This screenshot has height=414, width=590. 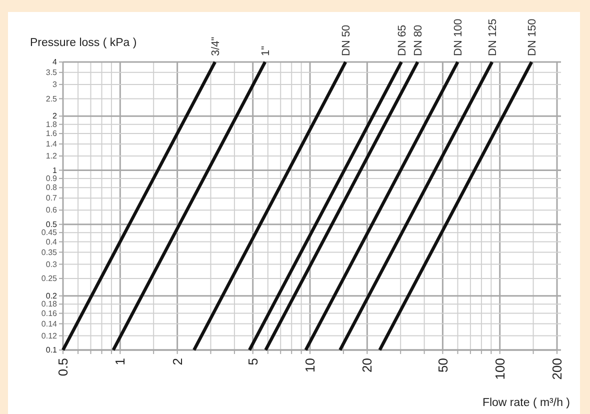 What do you see at coordinates (52, 124) in the screenshot?
I see `y-tick-label: 1.8` at bounding box center [52, 124].